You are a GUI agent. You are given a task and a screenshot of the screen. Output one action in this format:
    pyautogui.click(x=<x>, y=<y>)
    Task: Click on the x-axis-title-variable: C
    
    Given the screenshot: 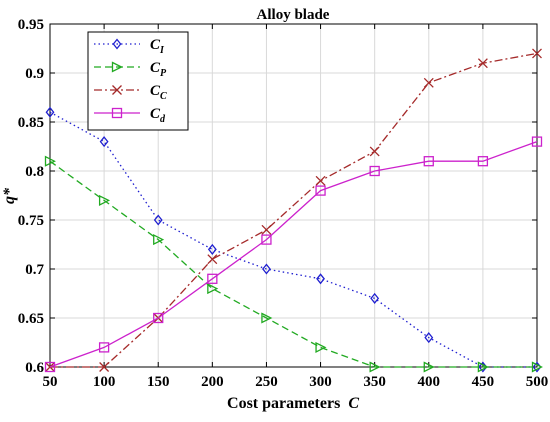 What is the action you would take?
    pyautogui.click(x=353, y=403)
    